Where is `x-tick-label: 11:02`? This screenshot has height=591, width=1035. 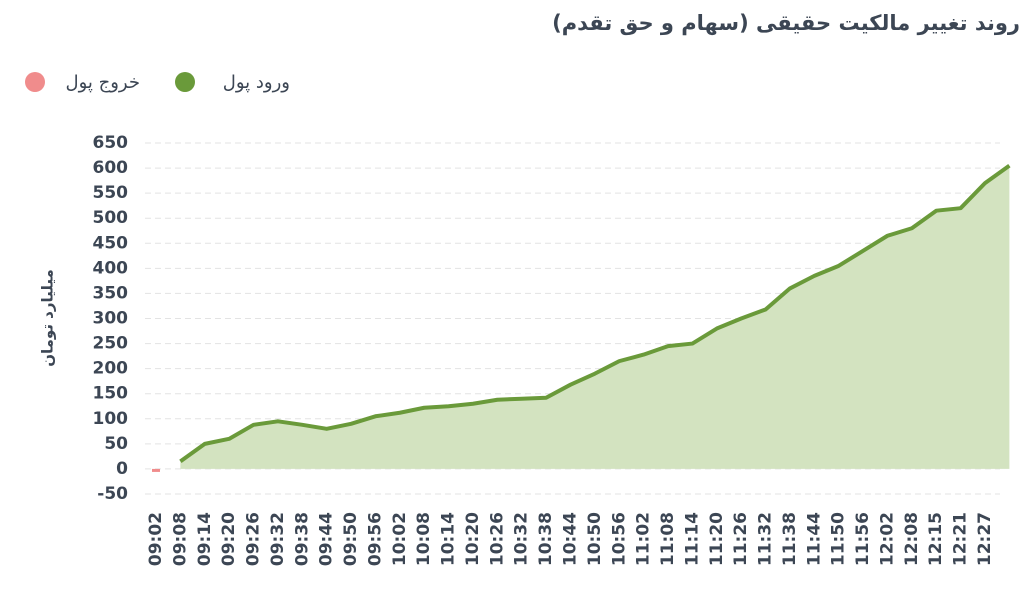
x-tick-label: 11:02 is located at coordinates (644, 539).